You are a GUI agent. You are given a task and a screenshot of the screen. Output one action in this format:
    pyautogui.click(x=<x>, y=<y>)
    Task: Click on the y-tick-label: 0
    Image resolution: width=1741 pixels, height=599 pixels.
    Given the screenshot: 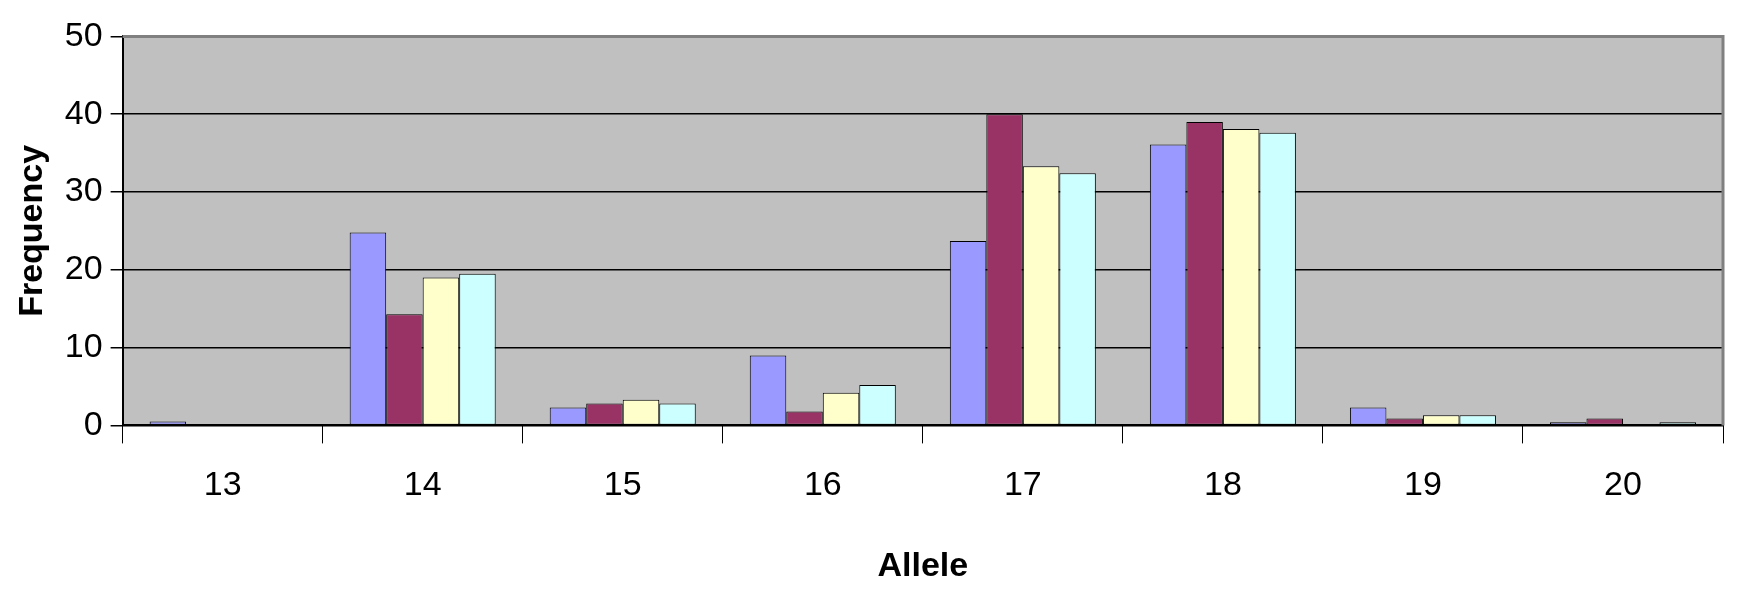 What is the action you would take?
    pyautogui.click(x=93, y=422)
    